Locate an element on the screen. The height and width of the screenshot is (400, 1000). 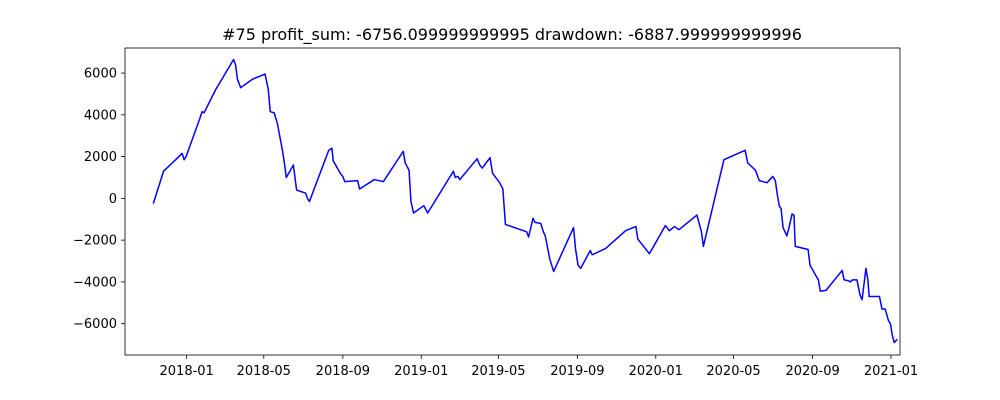
y-tick-label: −2000 is located at coordinates (95, 241).